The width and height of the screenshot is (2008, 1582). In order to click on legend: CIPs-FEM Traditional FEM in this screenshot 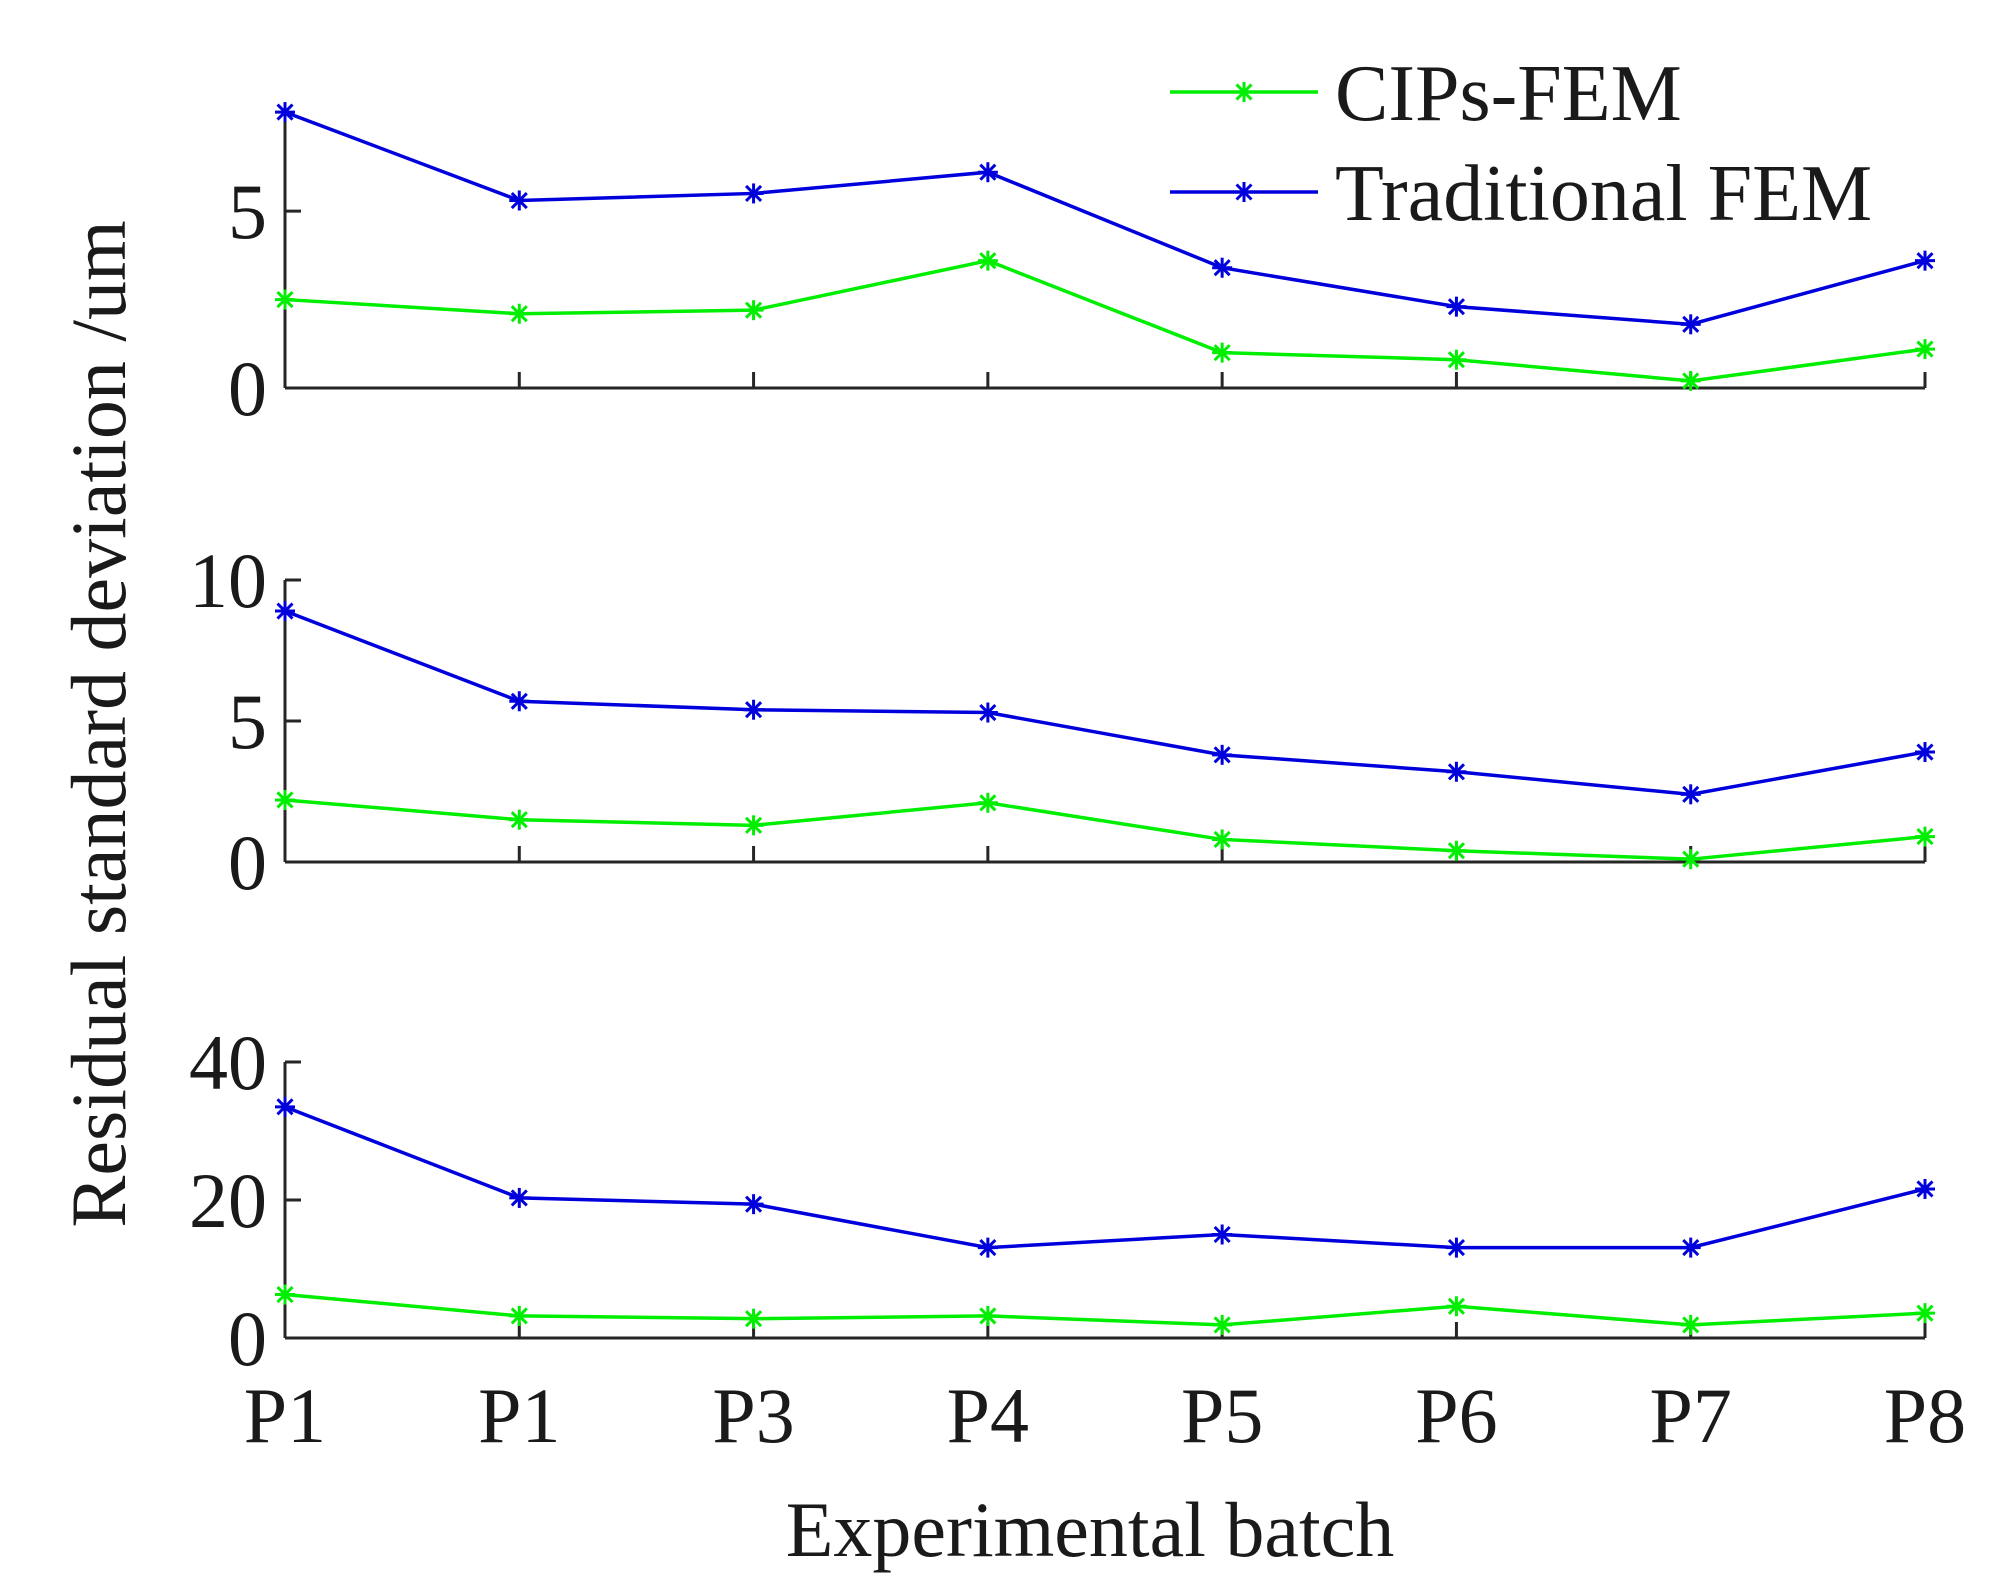, I will do `click(1521, 144)`.